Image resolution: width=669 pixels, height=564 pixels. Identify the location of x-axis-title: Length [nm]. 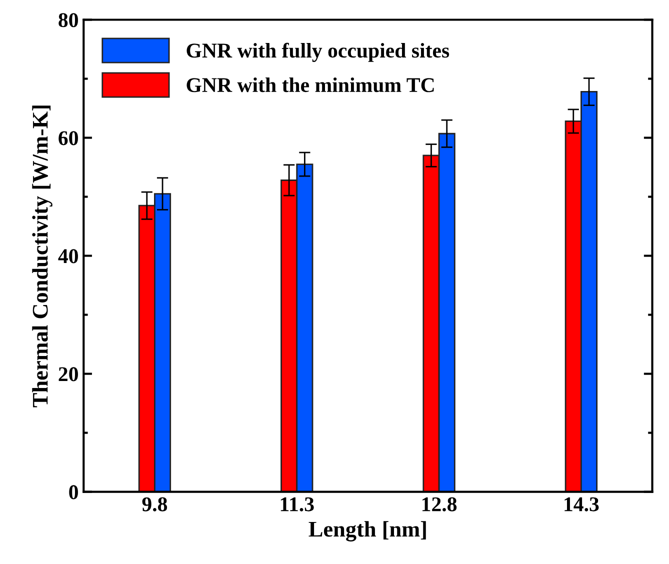
(367, 531).